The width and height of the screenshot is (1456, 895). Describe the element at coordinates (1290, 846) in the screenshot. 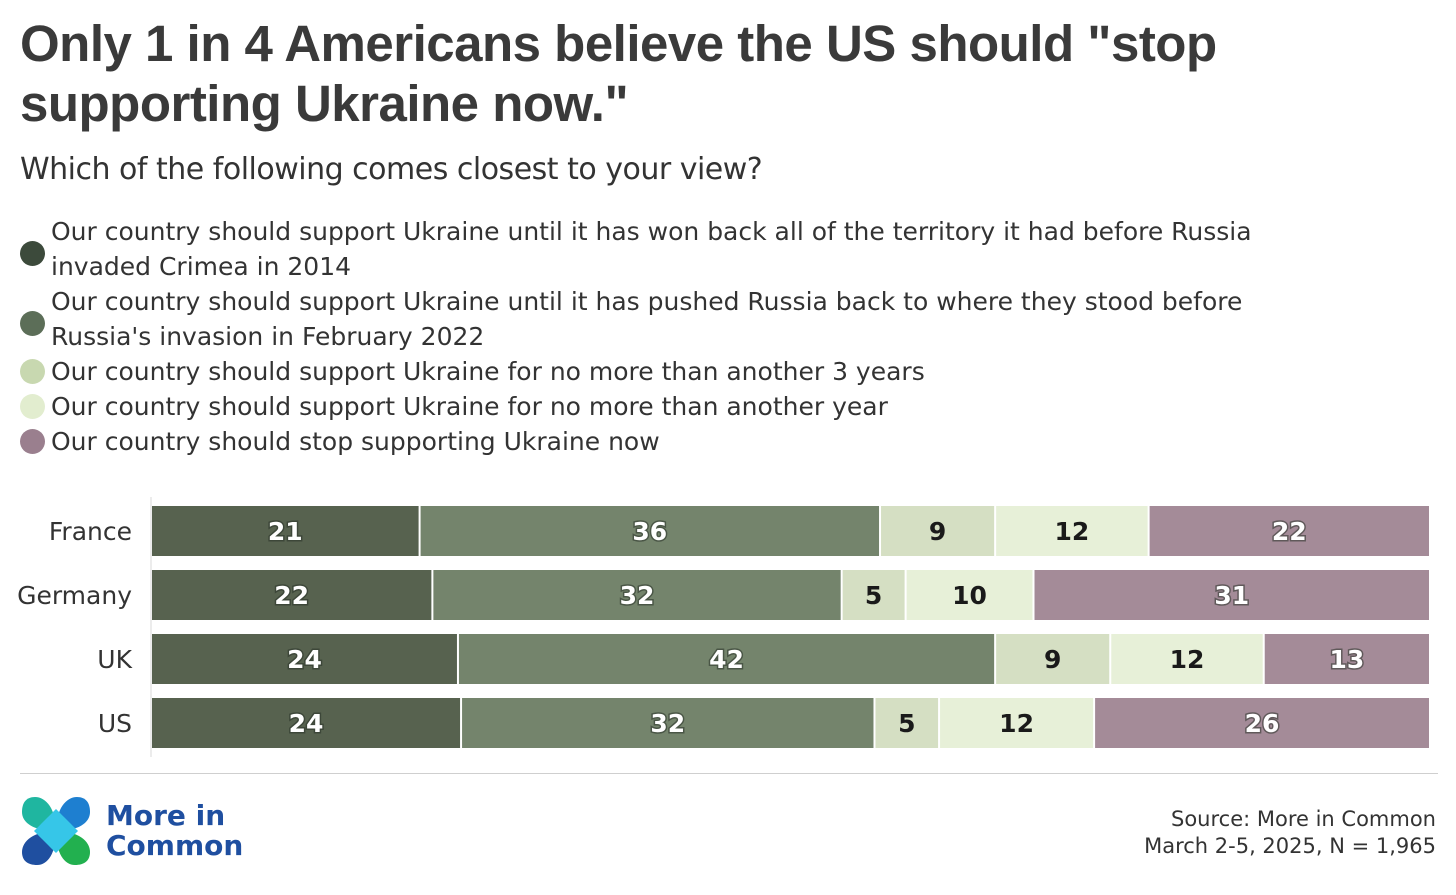

I see `fieldwork-dates: March 2-5, 2025, N = 1,965` at that location.